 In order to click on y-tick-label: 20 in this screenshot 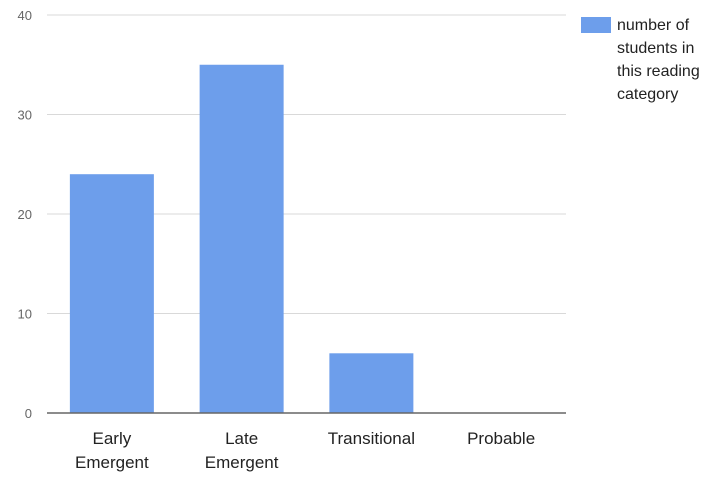, I will do `click(25, 214)`.